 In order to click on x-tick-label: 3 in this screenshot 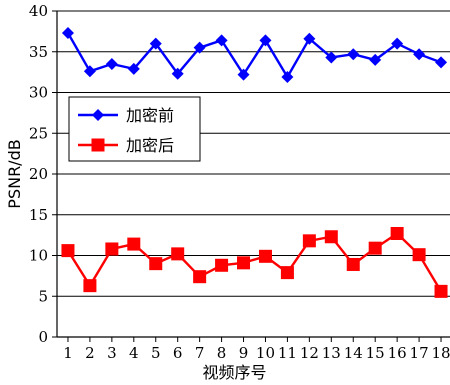, I will do `click(112, 353)`.